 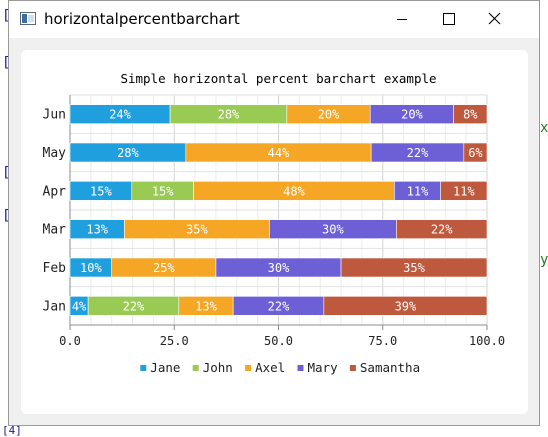 I want to click on title-bar: horizontalpercentbarchart, so click(x=274, y=19).